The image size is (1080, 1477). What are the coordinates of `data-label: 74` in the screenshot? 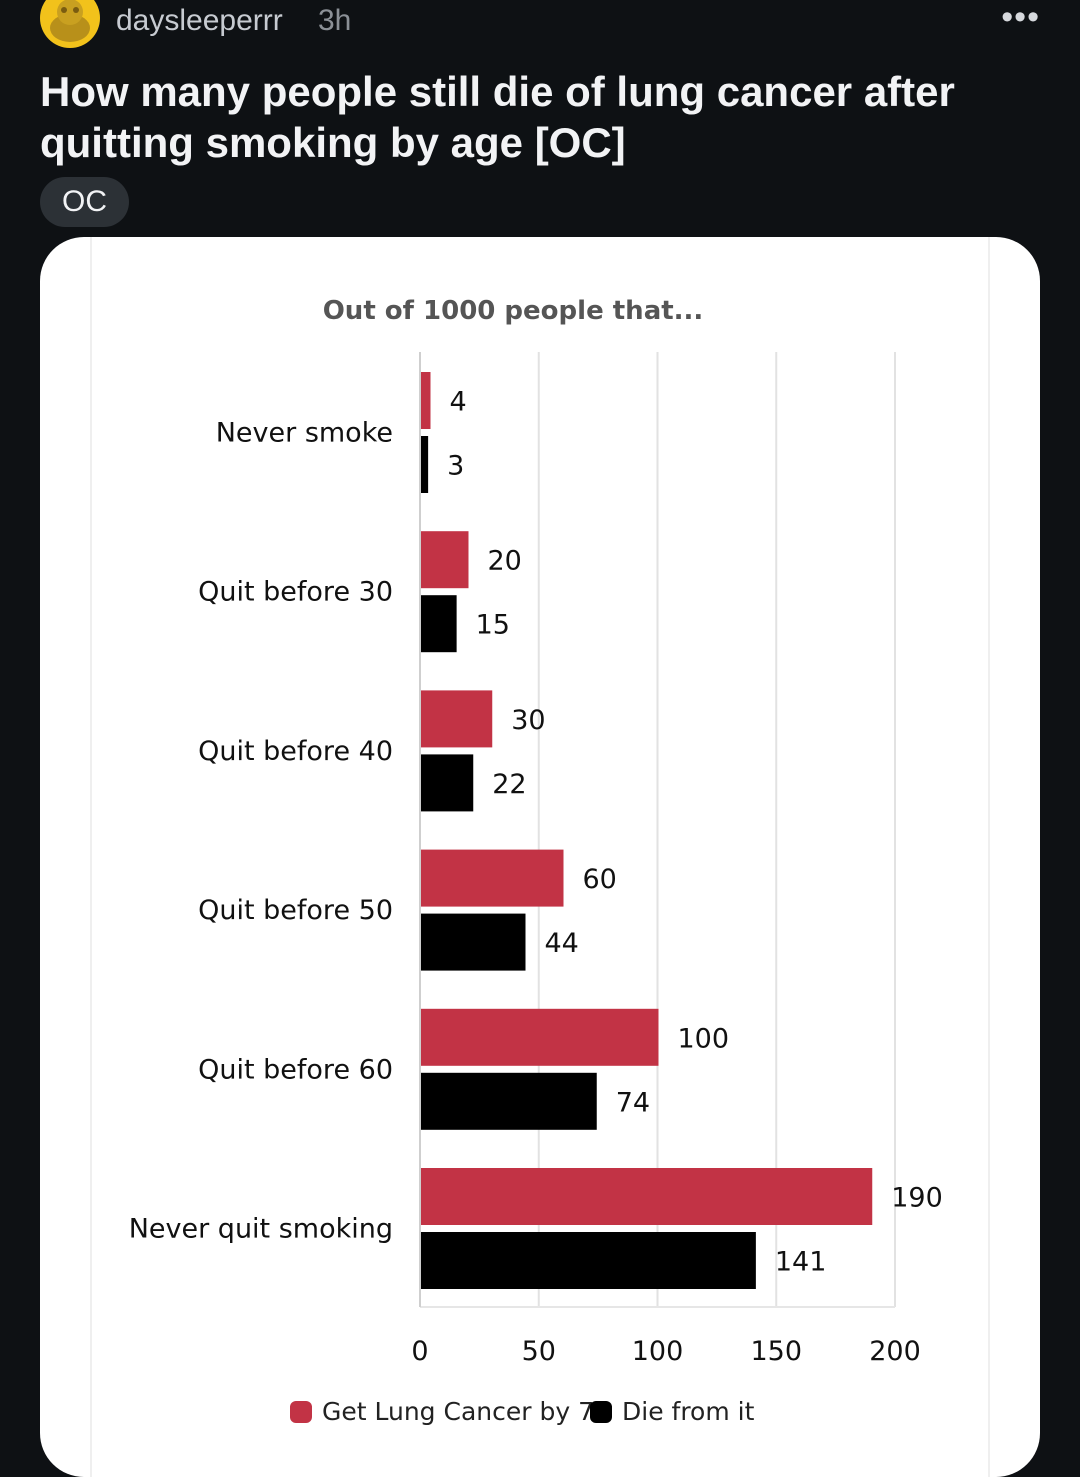 It's located at (633, 1102).